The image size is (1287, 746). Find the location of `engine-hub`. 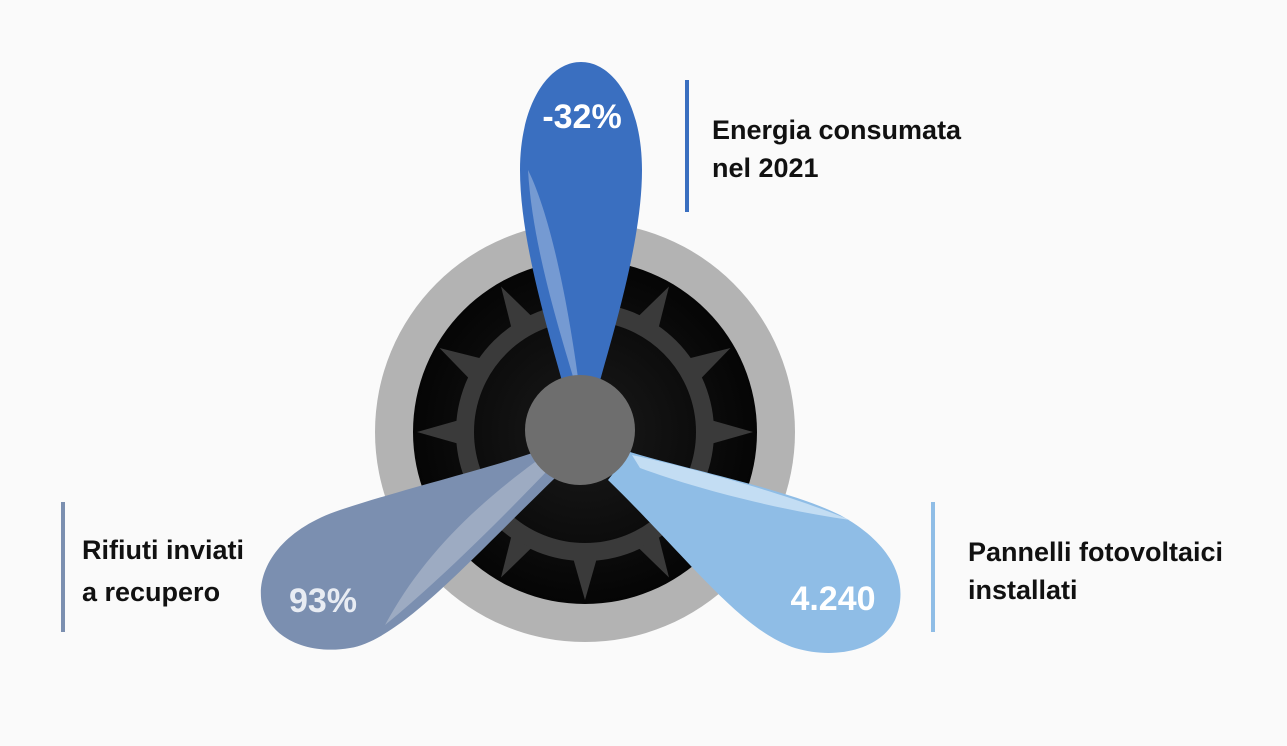

engine-hub is located at coordinates (580, 430).